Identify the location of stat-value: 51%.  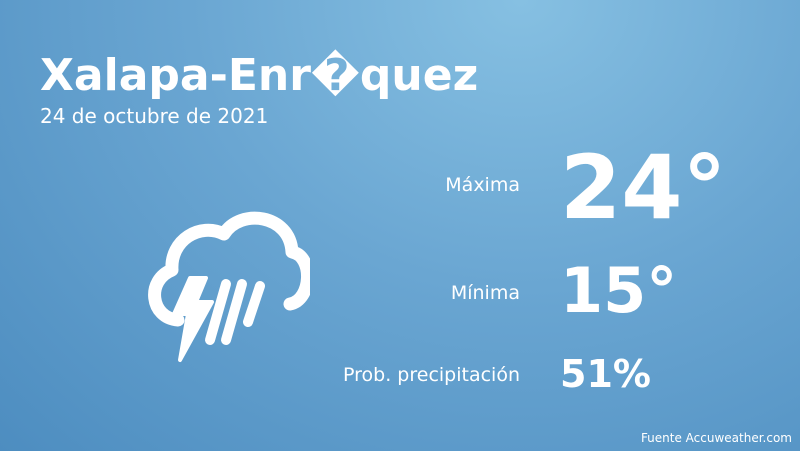
(605, 374).